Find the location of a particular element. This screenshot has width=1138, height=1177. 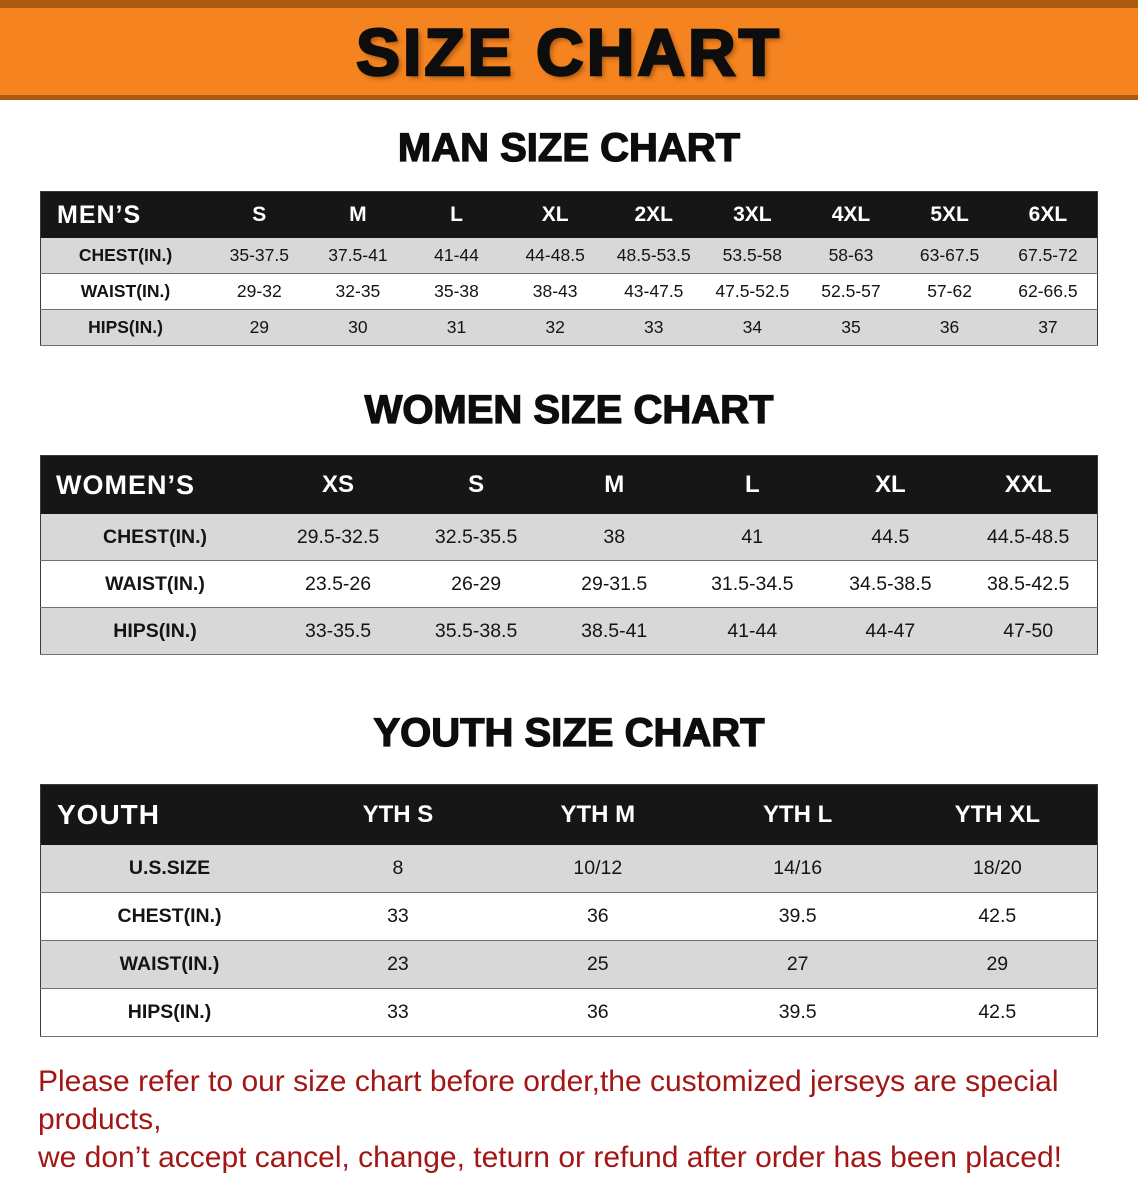

size-value: 44.5 is located at coordinates (890, 537).